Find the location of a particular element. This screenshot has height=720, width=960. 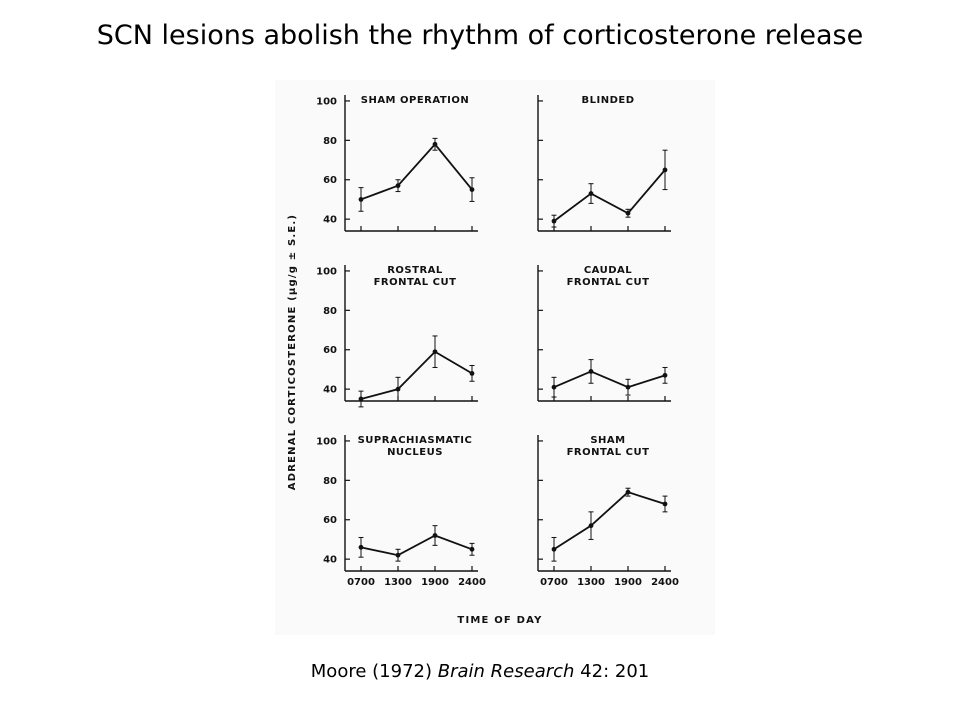

panel-5-x-tick-label: 0700 is located at coordinates (361, 582).